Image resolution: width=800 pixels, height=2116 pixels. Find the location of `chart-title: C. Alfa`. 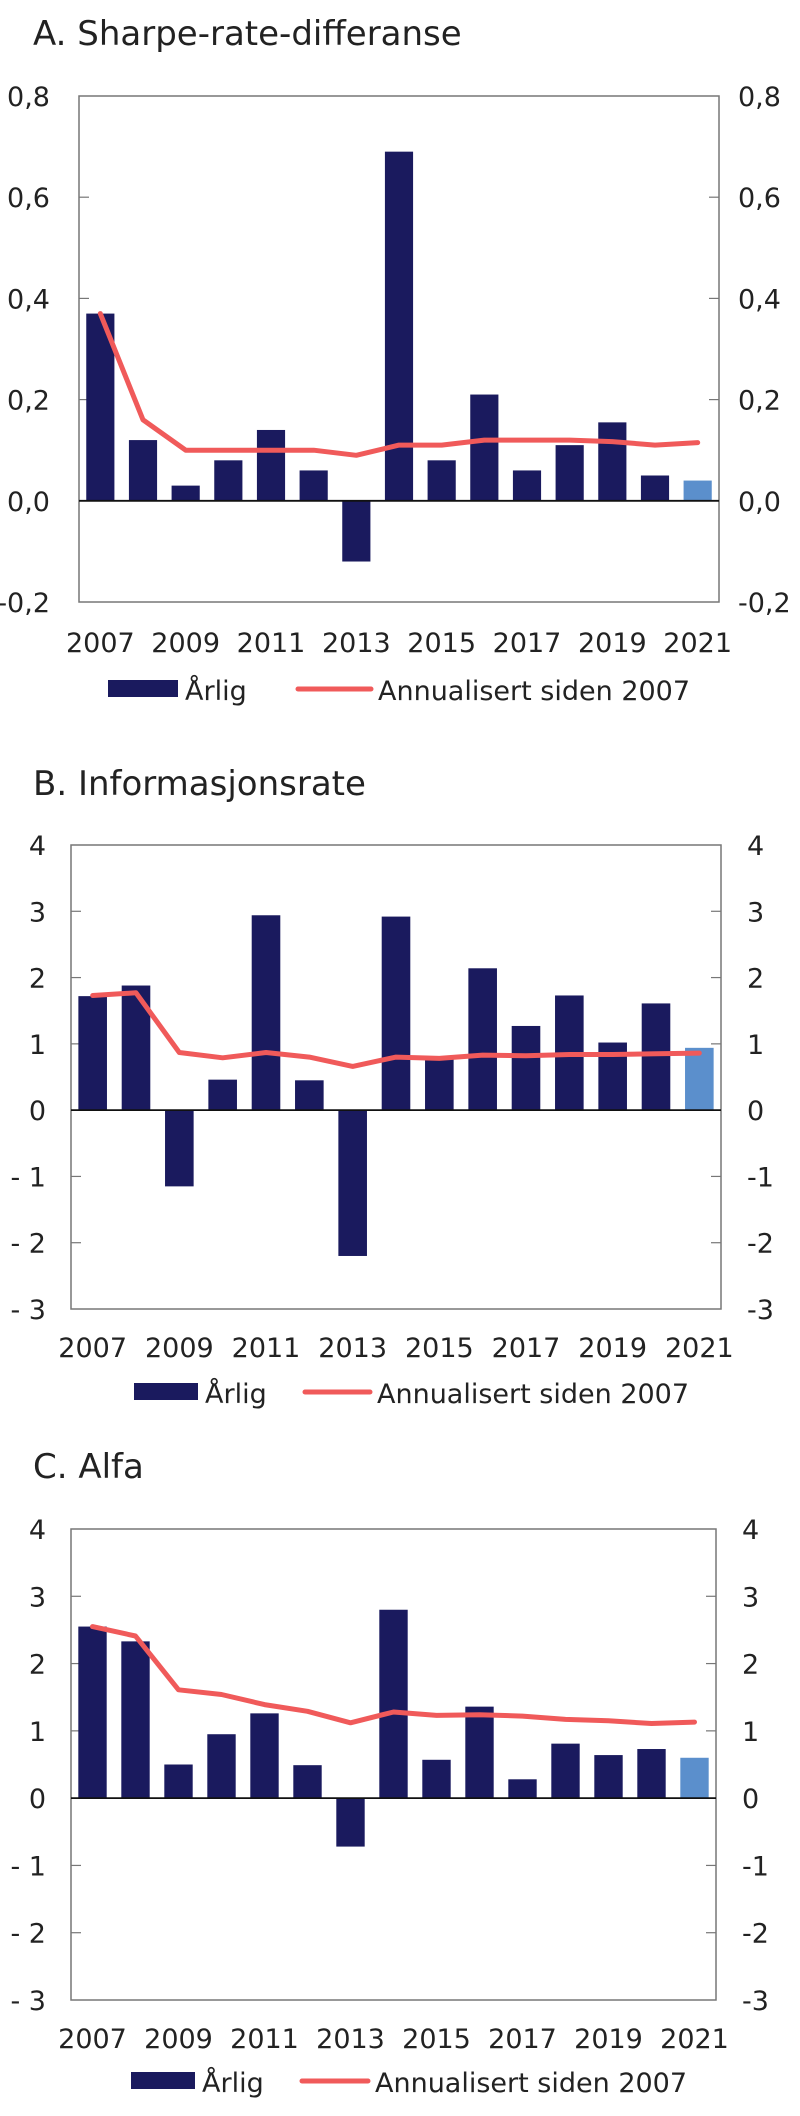

chart-title: C. Alfa is located at coordinates (88, 1467).